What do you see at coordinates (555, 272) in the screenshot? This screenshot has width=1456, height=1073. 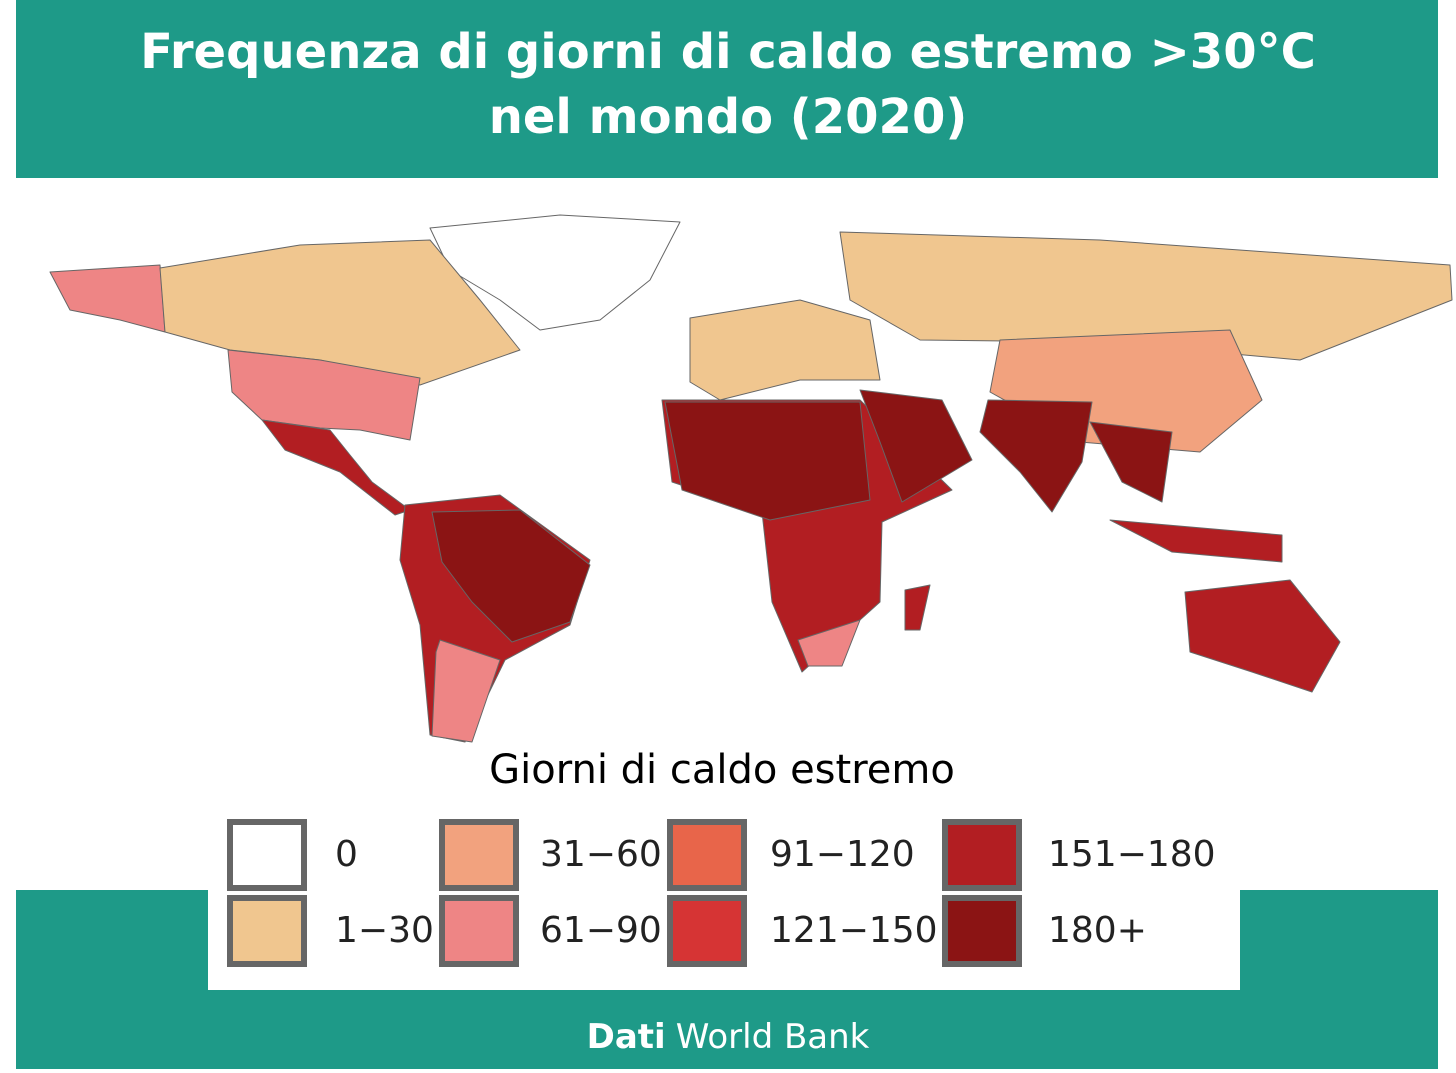 I see `greenland` at bounding box center [555, 272].